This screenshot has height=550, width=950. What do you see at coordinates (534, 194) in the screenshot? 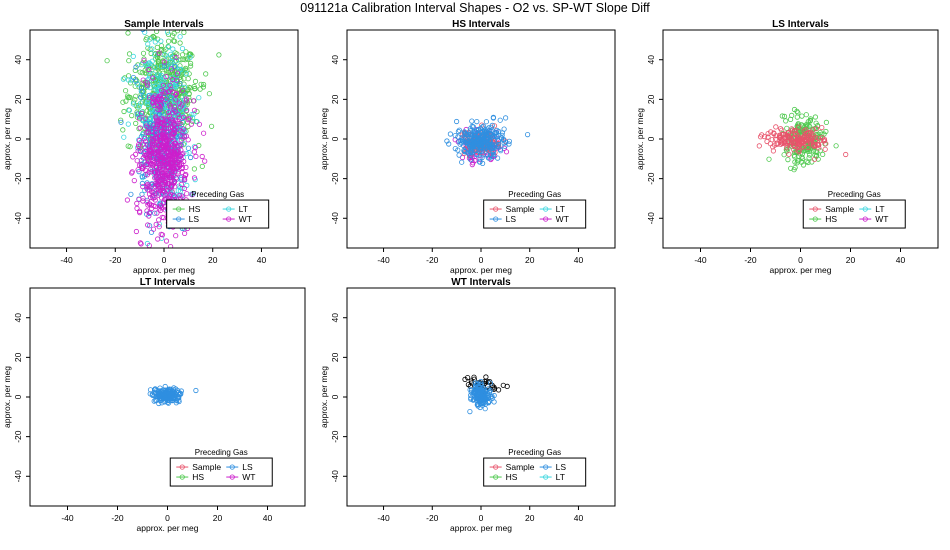
I see `legend-title: Preceding Gas` at bounding box center [534, 194].